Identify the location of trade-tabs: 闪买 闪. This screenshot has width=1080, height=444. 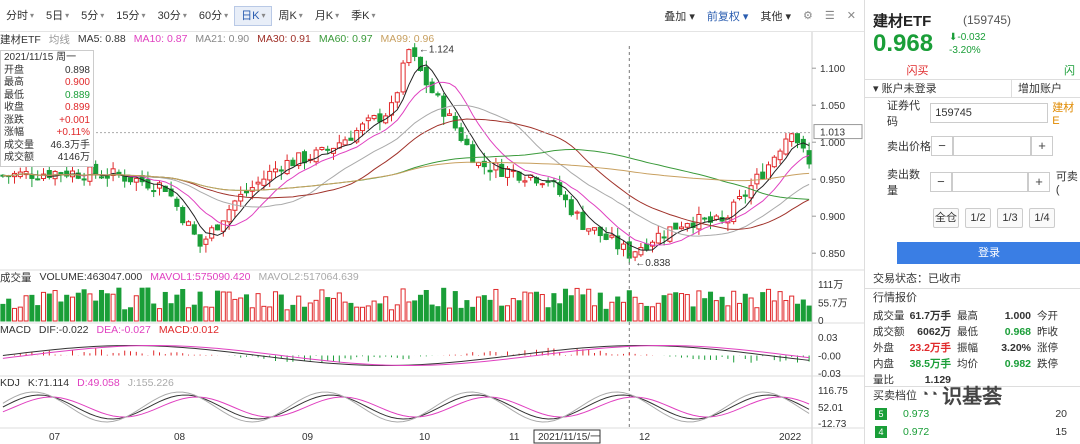
(972, 71).